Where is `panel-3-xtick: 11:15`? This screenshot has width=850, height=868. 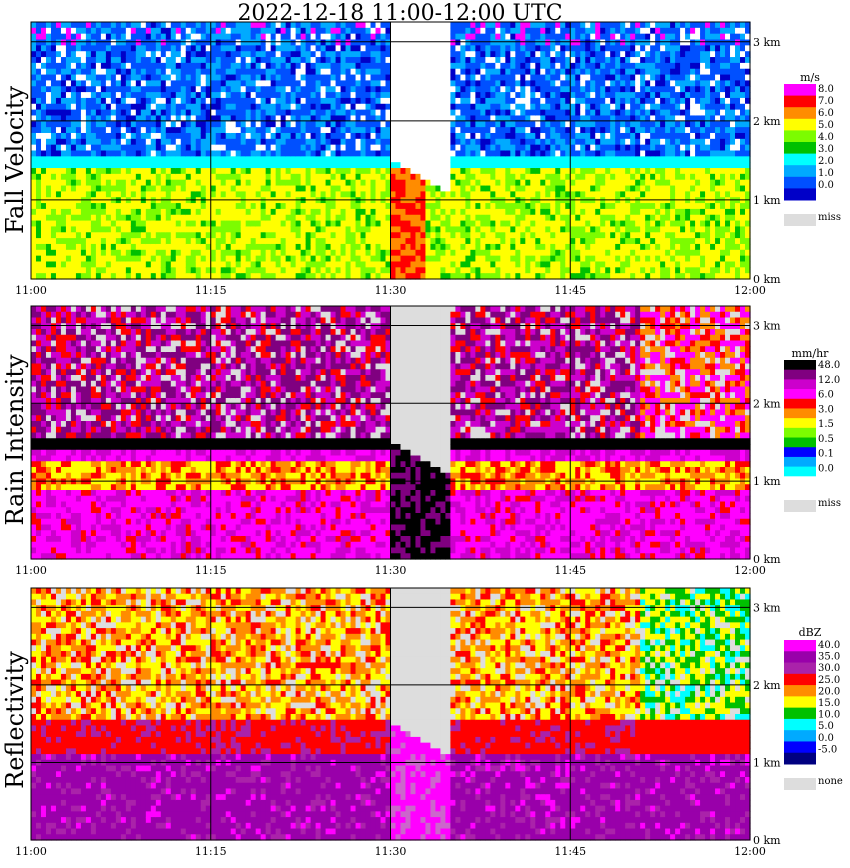
panel-3-xtick: 11:15 is located at coordinates (211, 851).